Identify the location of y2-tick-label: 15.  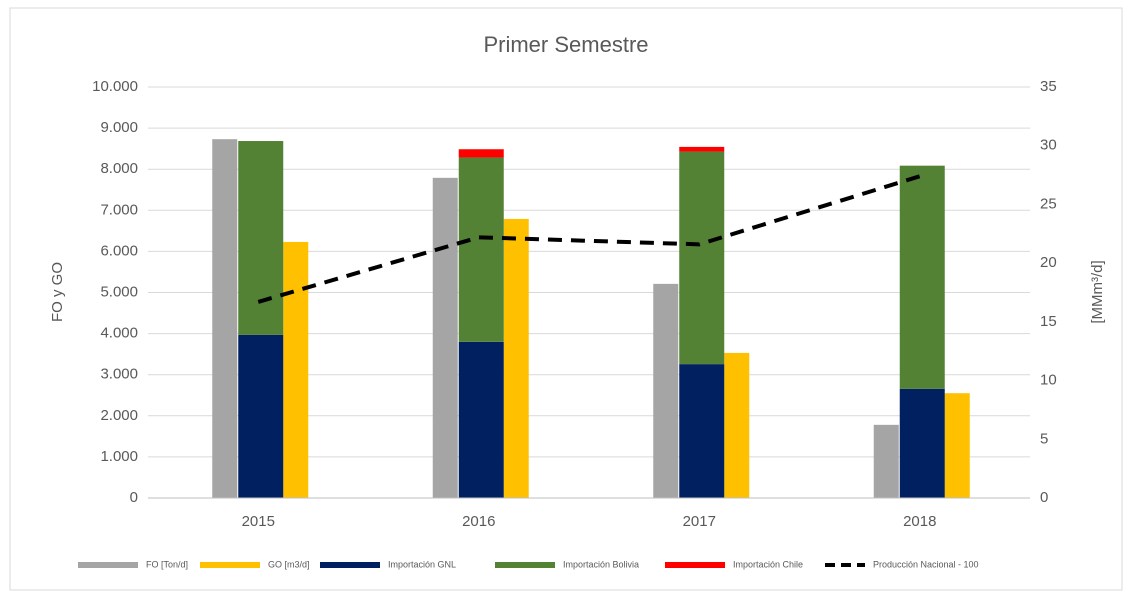
(1048, 321).